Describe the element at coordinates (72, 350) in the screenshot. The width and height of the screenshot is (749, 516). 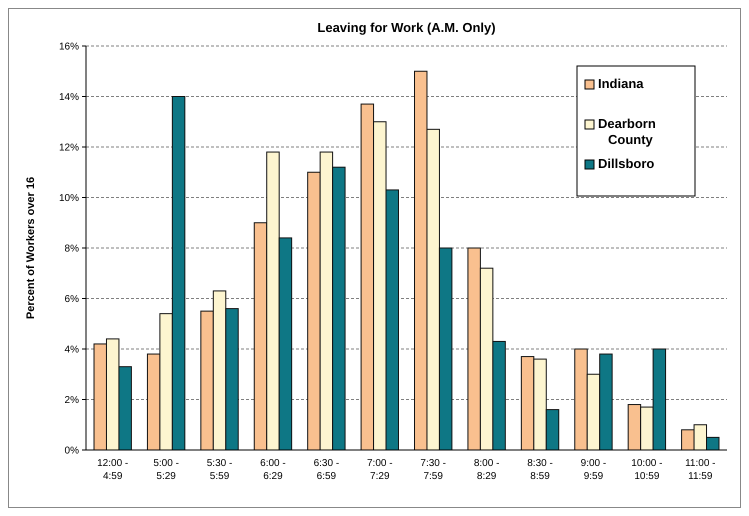
I see `y-tick-label: 4%` at that location.